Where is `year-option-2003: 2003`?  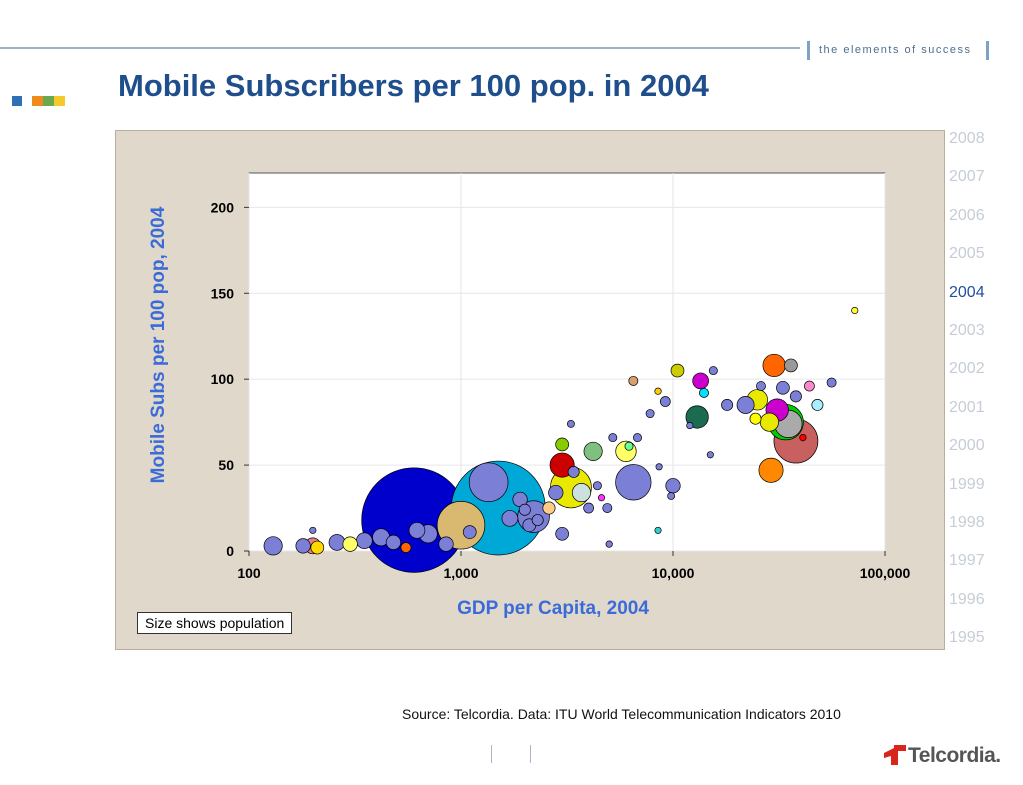
year-option-2003: 2003 is located at coordinates (967, 330).